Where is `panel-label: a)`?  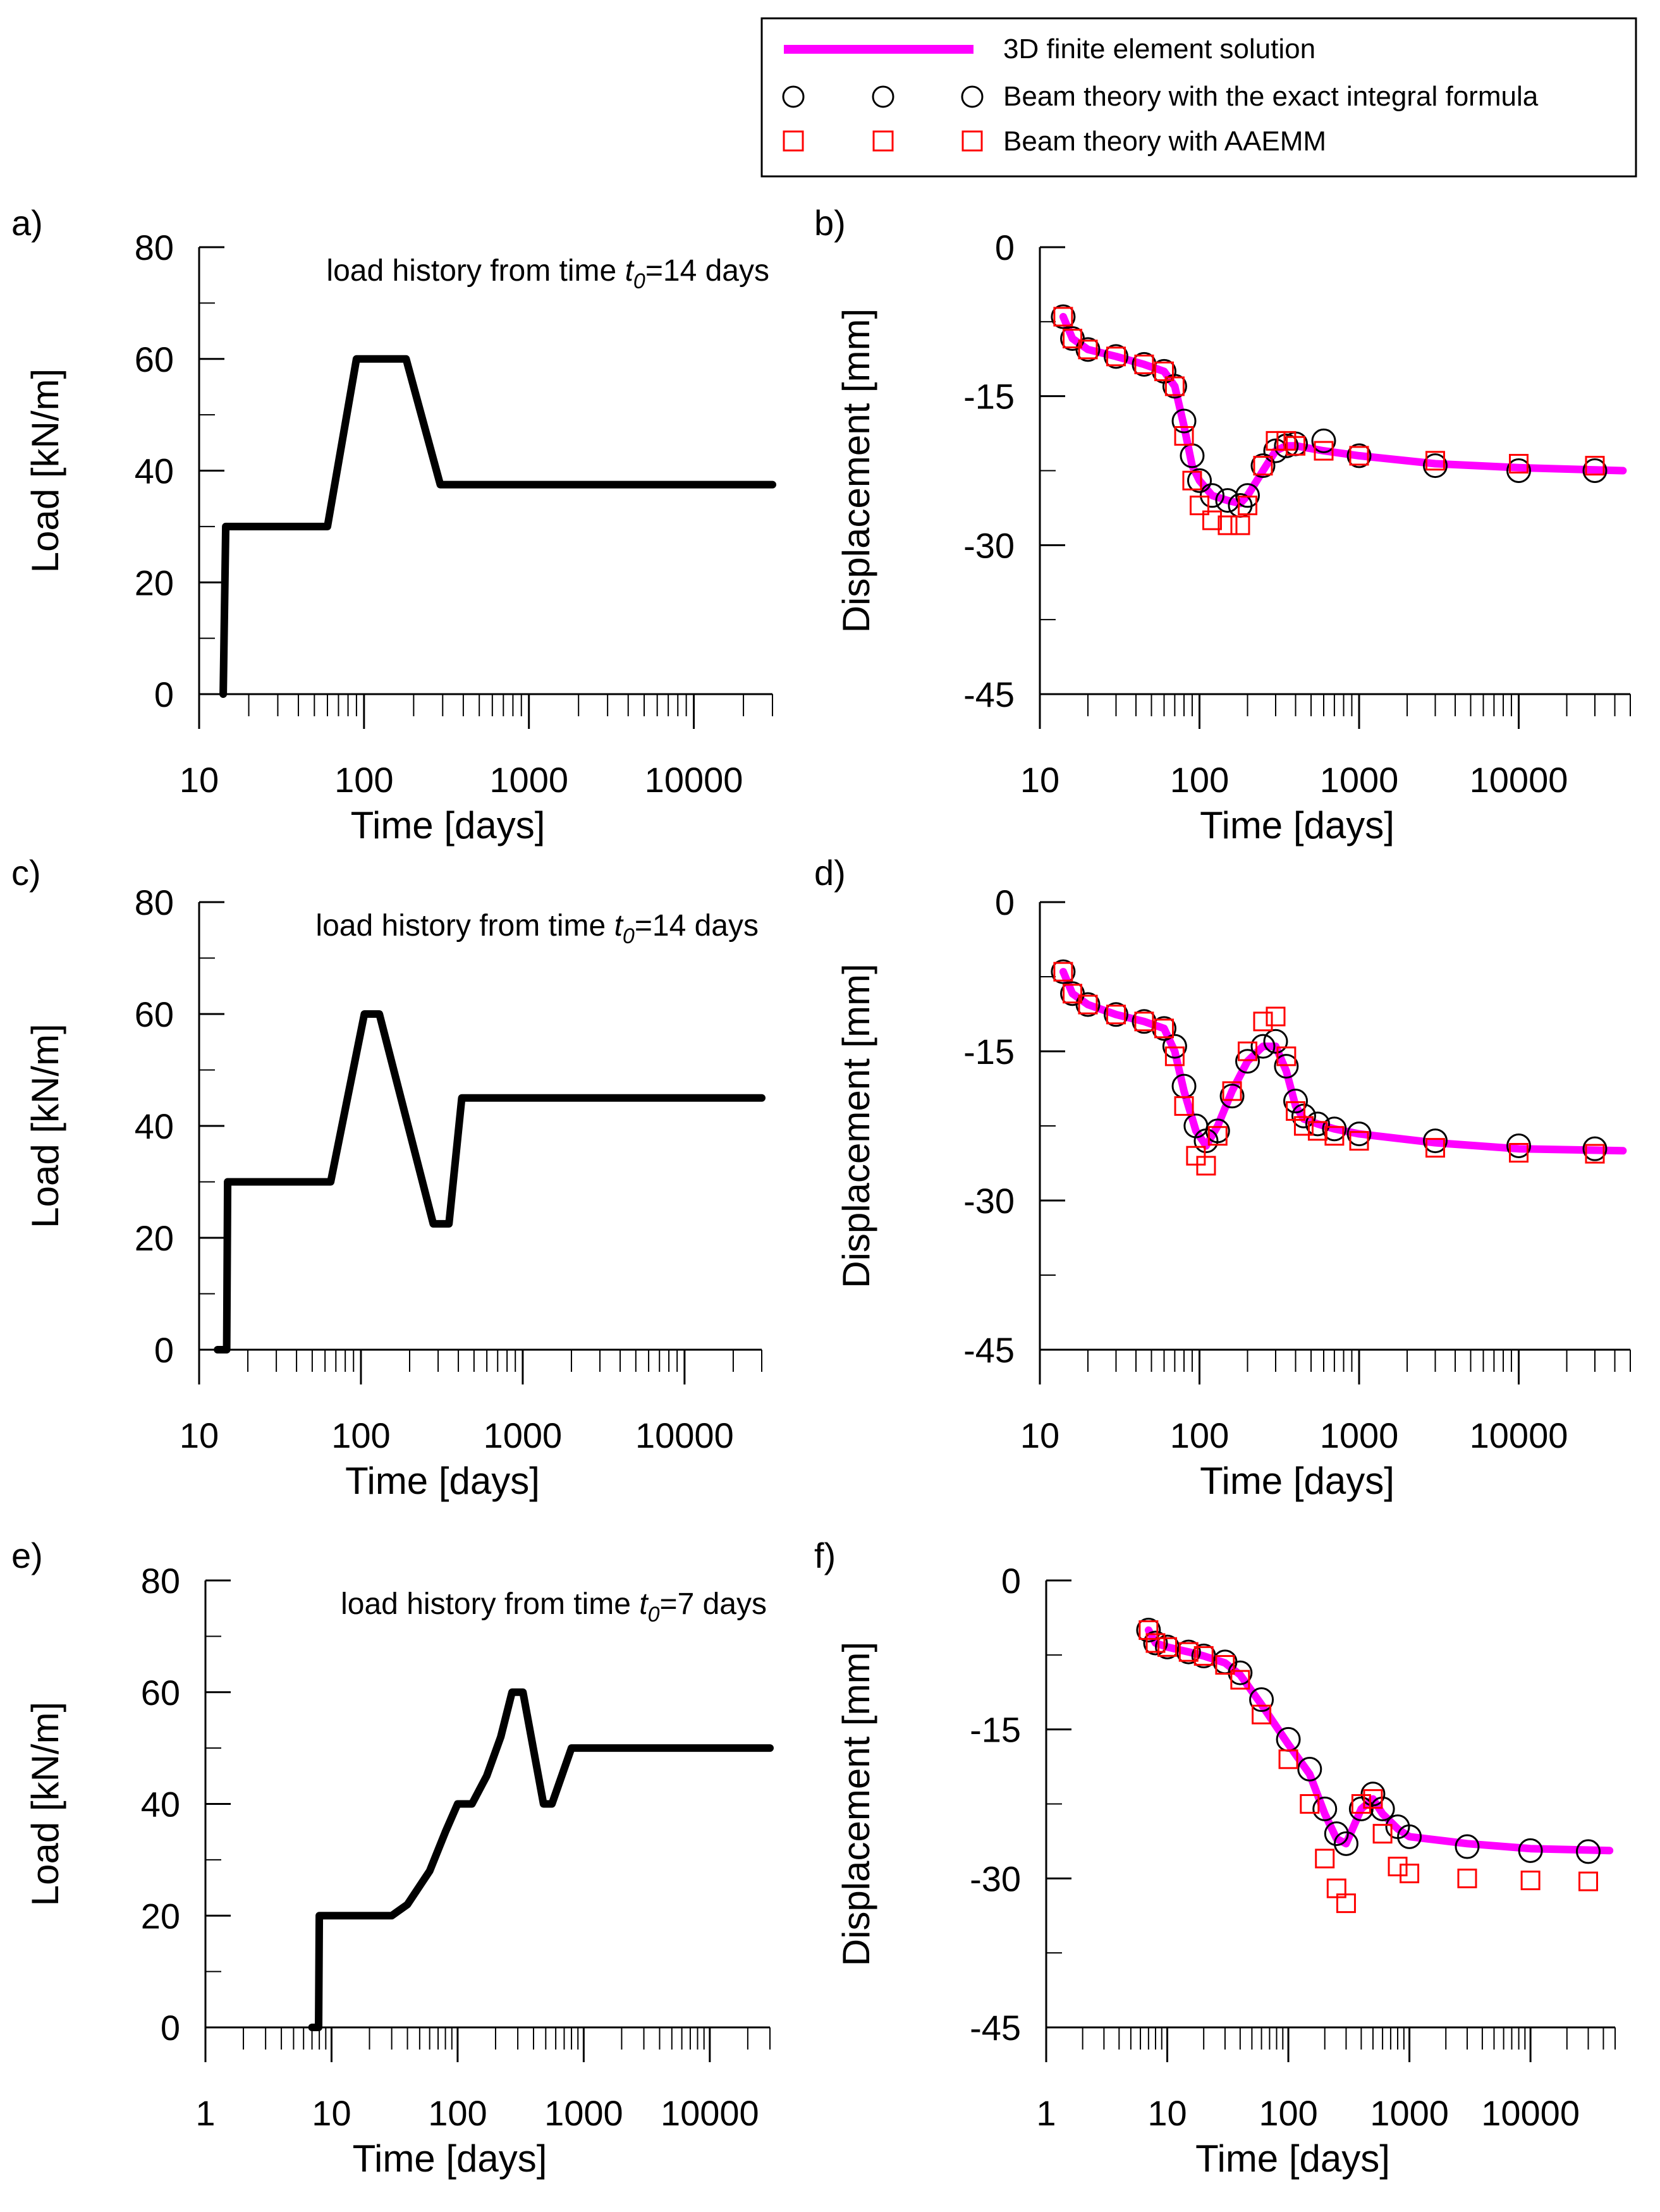 panel-label: a) is located at coordinates (27, 223).